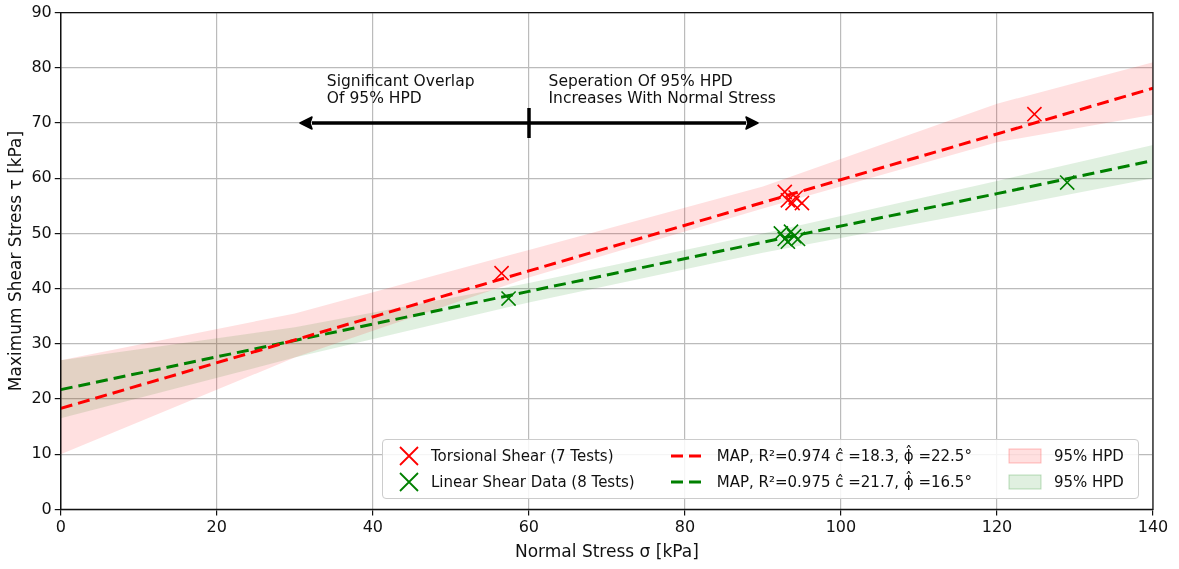  What do you see at coordinates (41, 11) in the screenshot?
I see `y-tick-label: 90` at bounding box center [41, 11].